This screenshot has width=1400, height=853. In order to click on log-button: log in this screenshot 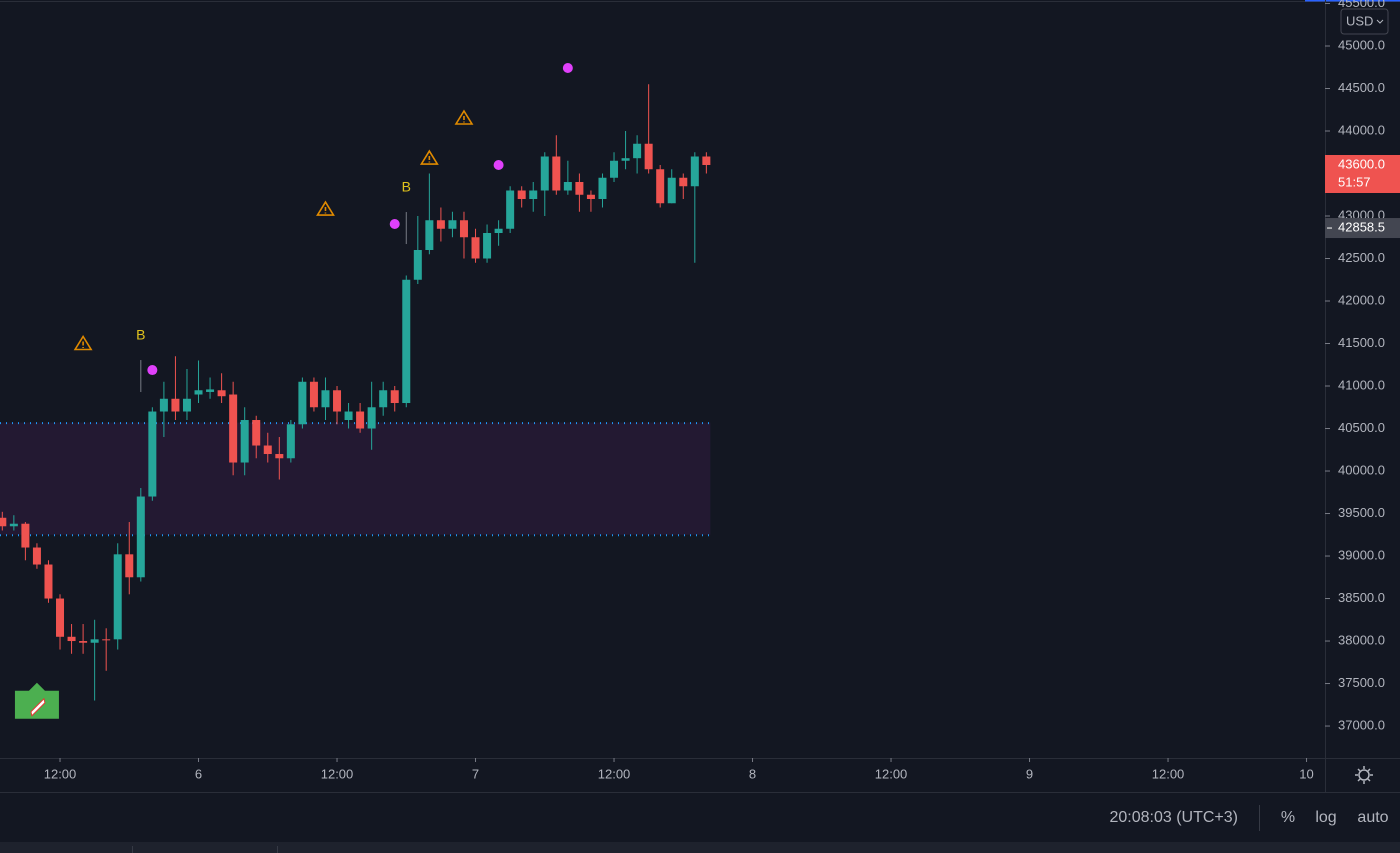, I will do `click(1325, 817)`.